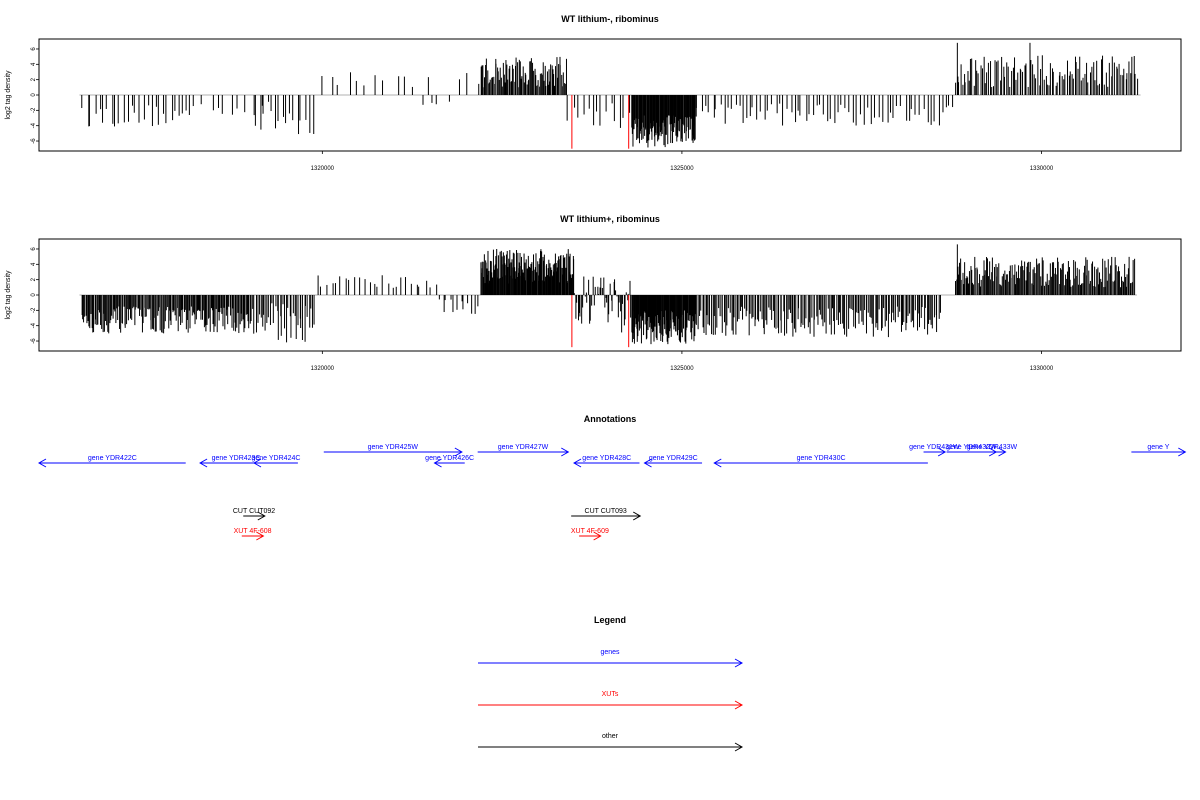 The height and width of the screenshot is (800, 1200). What do you see at coordinates (112, 458) in the screenshot?
I see `feature-label: gene YDR422C` at bounding box center [112, 458].